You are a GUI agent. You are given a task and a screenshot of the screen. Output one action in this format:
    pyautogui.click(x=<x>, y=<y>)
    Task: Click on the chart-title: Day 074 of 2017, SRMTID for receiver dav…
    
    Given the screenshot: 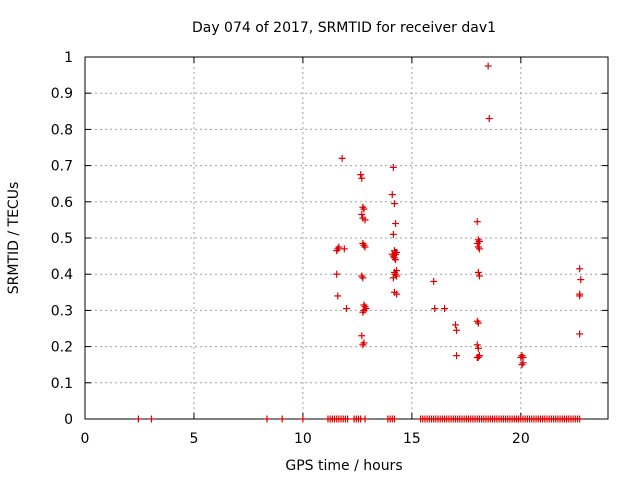 What is the action you would take?
    pyautogui.click(x=344, y=28)
    